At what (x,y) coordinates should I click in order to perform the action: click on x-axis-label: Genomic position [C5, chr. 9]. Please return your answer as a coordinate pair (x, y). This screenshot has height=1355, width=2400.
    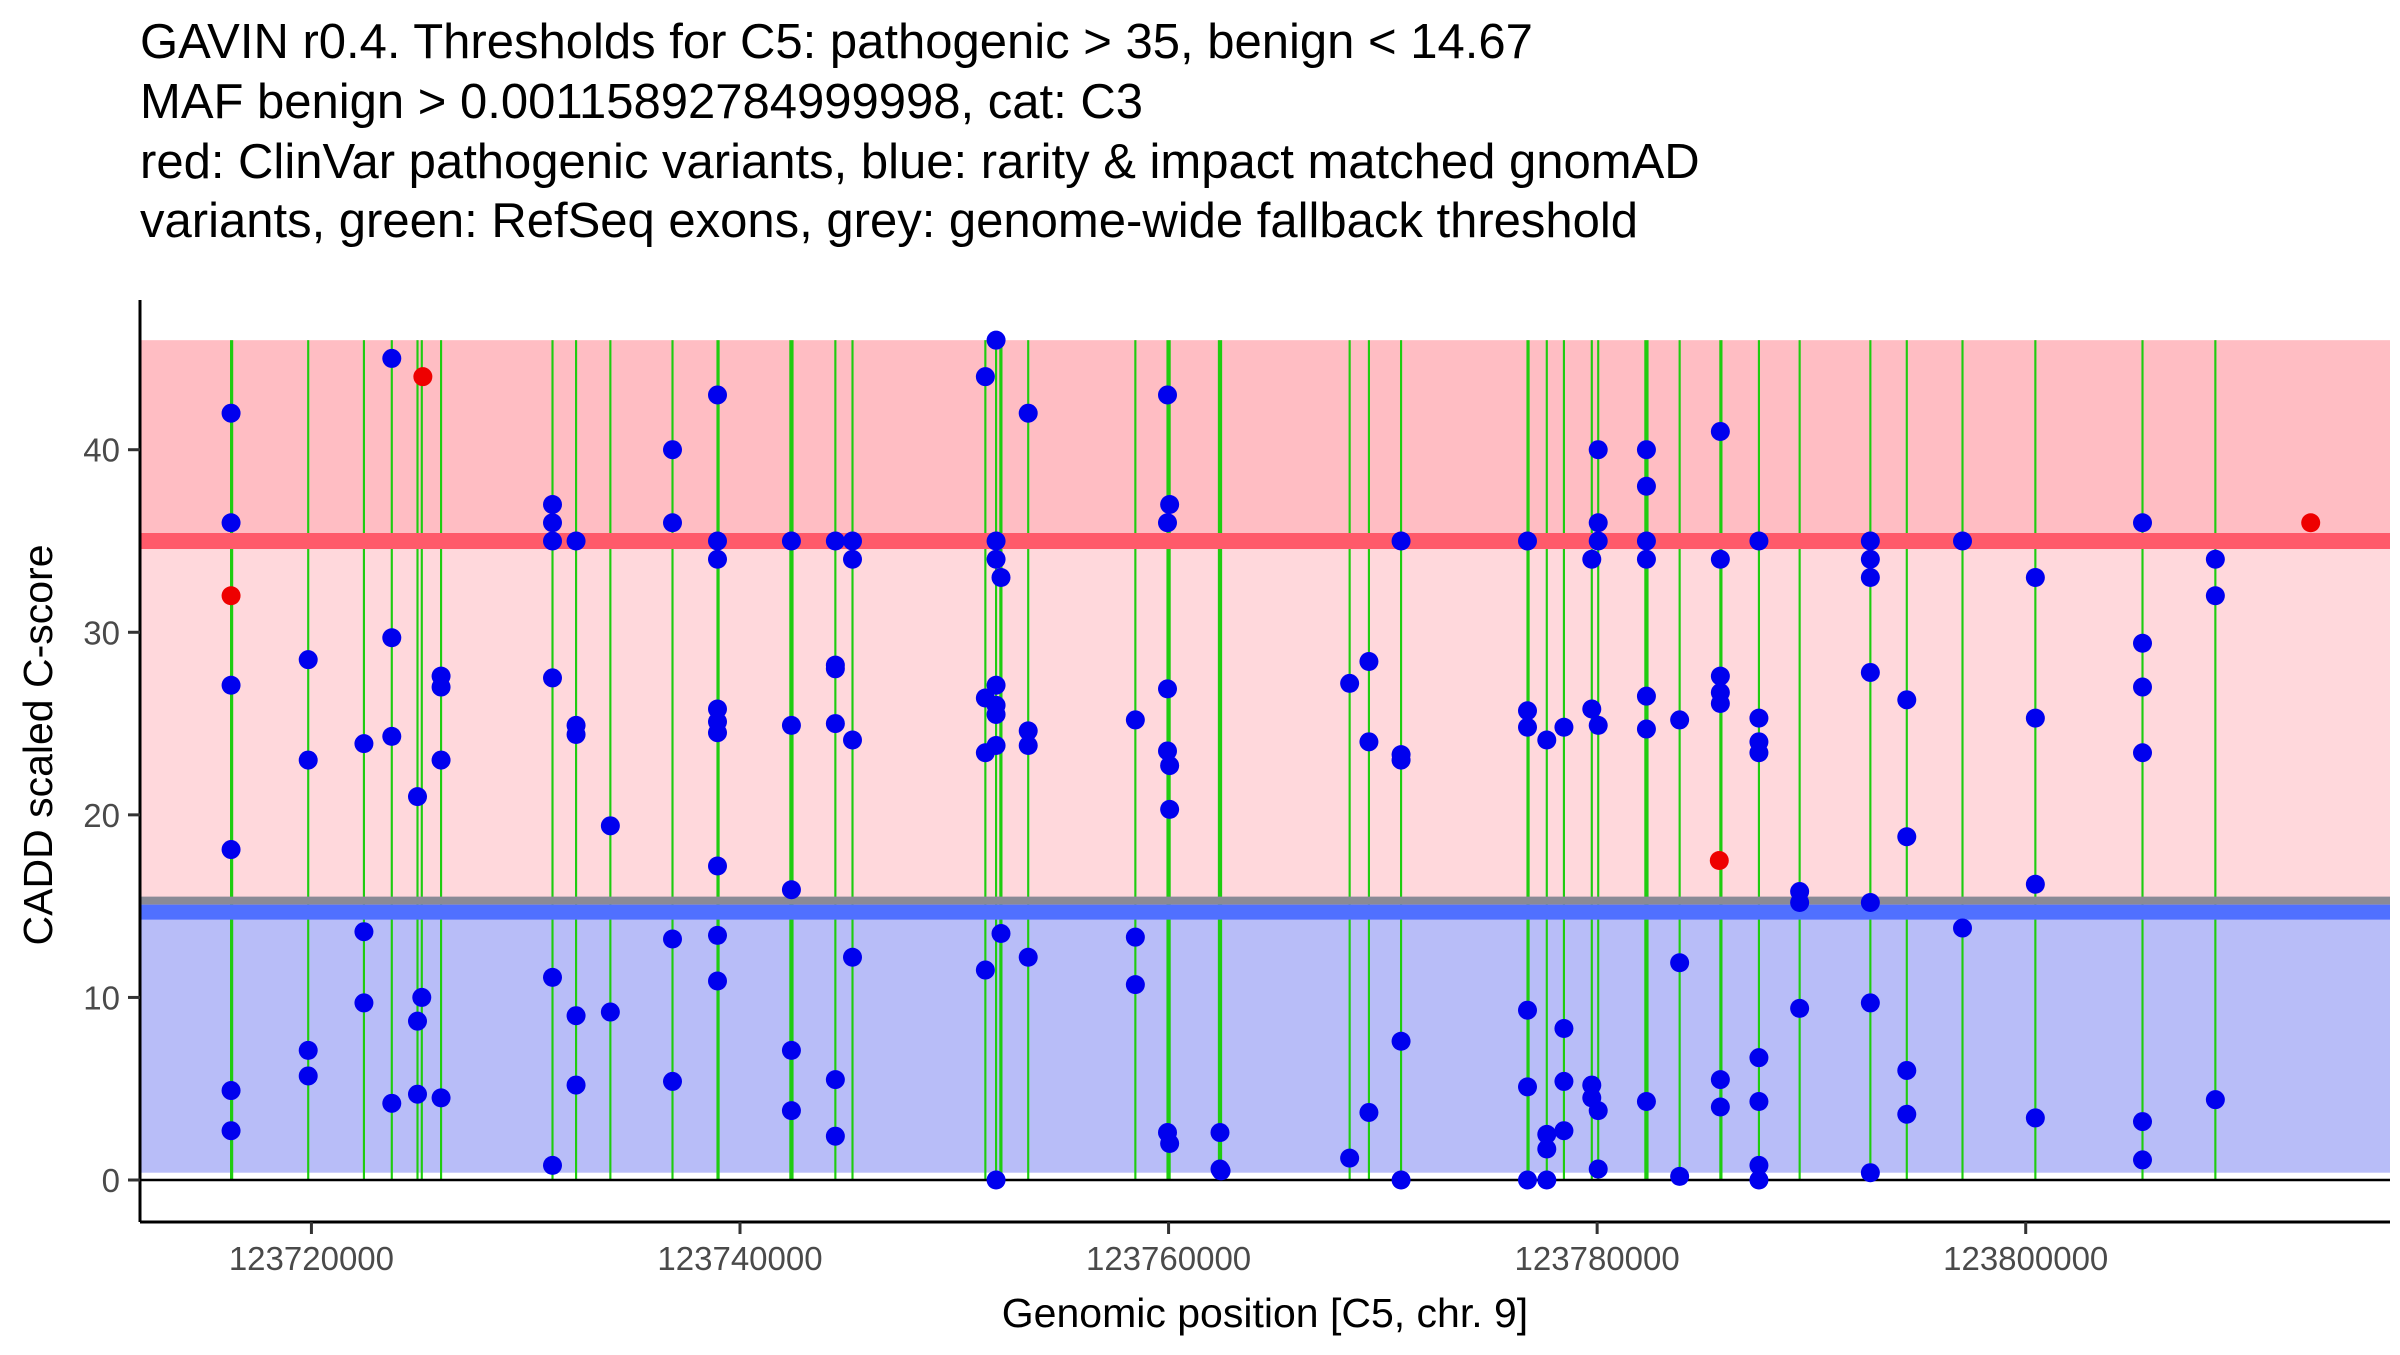
    Looking at the image, I should click on (1265, 1313).